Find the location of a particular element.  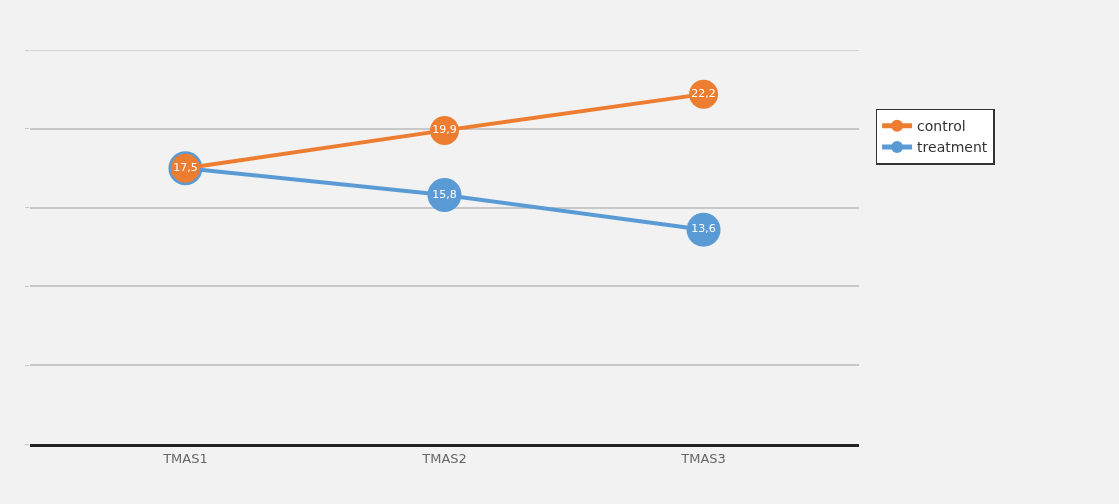

x-tick-label: TMAS3 is located at coordinates (703, 458).